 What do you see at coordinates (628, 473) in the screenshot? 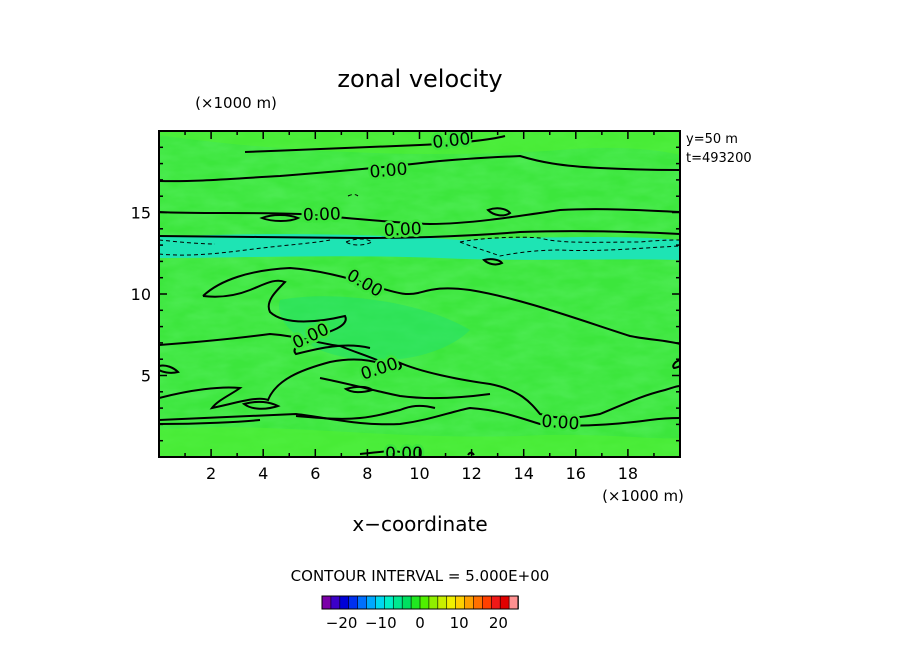
I see `x-tick-label: 18` at bounding box center [628, 473].